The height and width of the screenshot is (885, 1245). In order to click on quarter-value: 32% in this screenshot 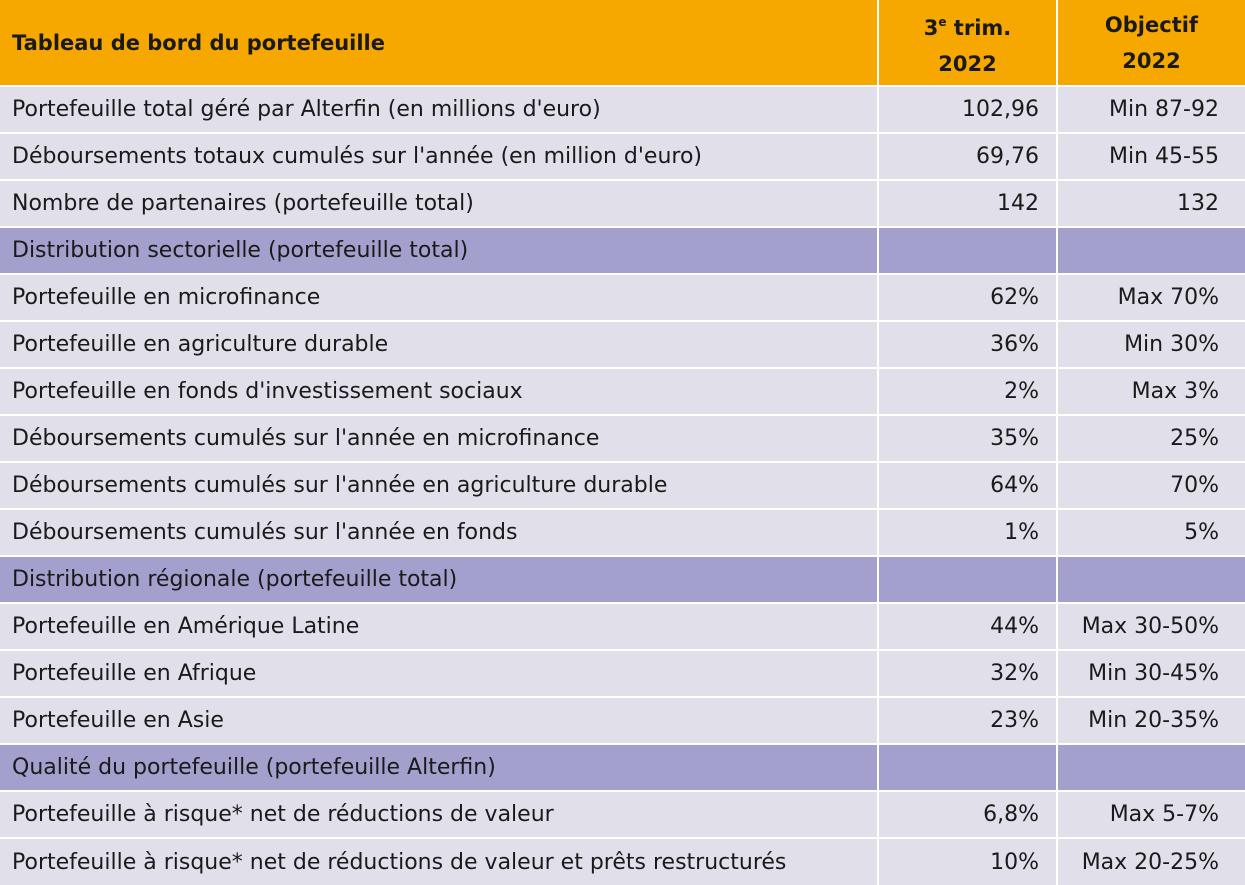, I will do `click(967, 674)`.